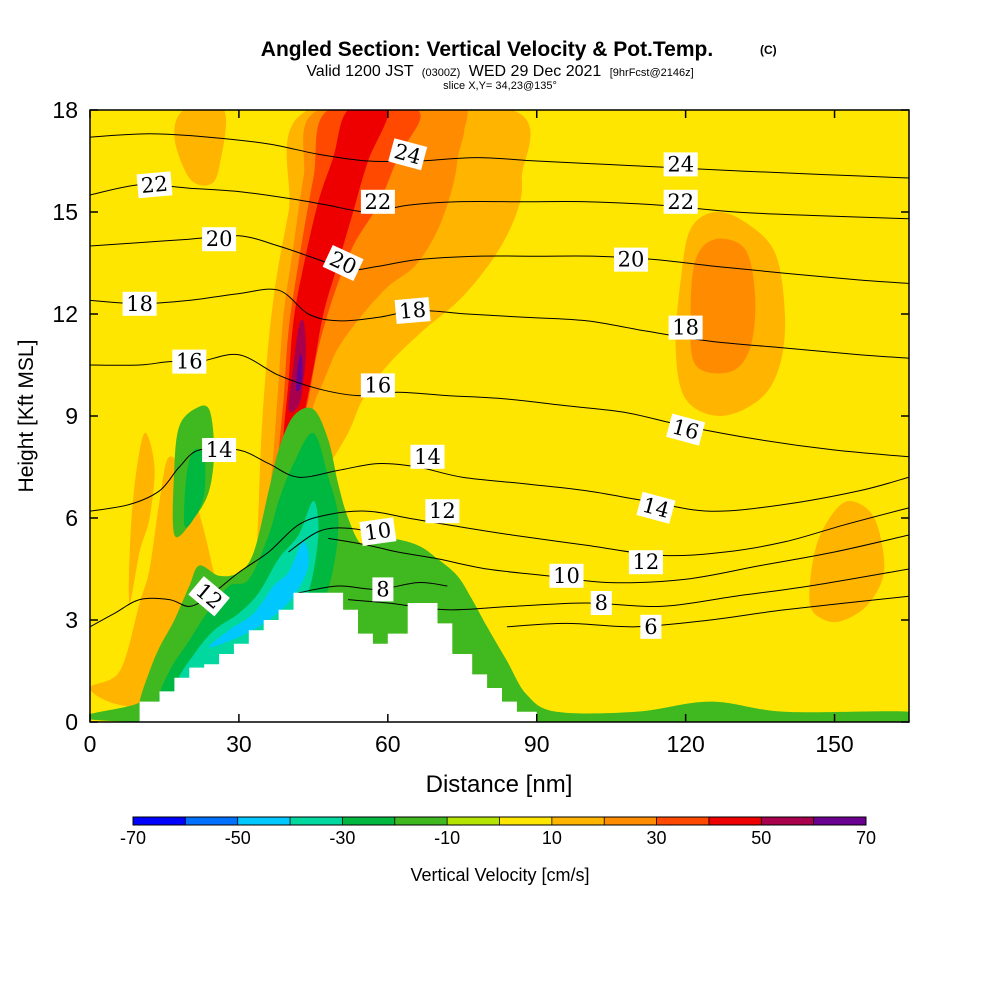 Image resolution: width=1000 pixels, height=1000 pixels. What do you see at coordinates (535, 71) in the screenshot?
I see `subtitle-date: WED 29 Dec 2021` at bounding box center [535, 71].